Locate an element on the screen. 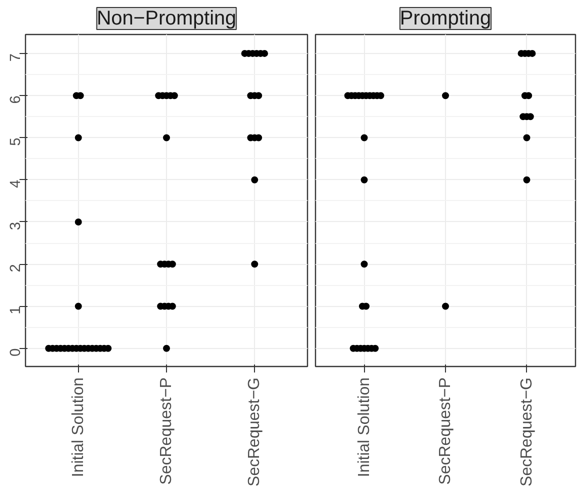 The width and height of the screenshot is (582, 489). y-tick-label: 3 is located at coordinates (16, 226).